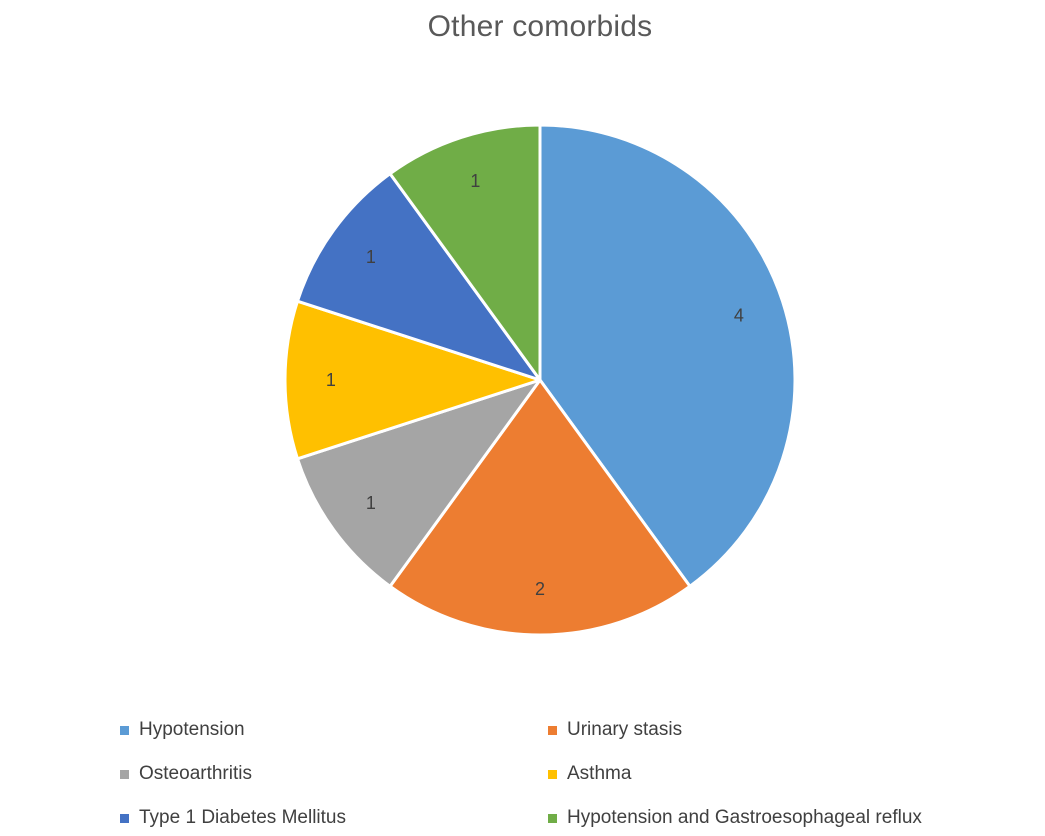 The image size is (1045, 836). Describe the element at coordinates (625, 729) in the screenshot. I see `legend-label-1: Urinary stasis` at that location.